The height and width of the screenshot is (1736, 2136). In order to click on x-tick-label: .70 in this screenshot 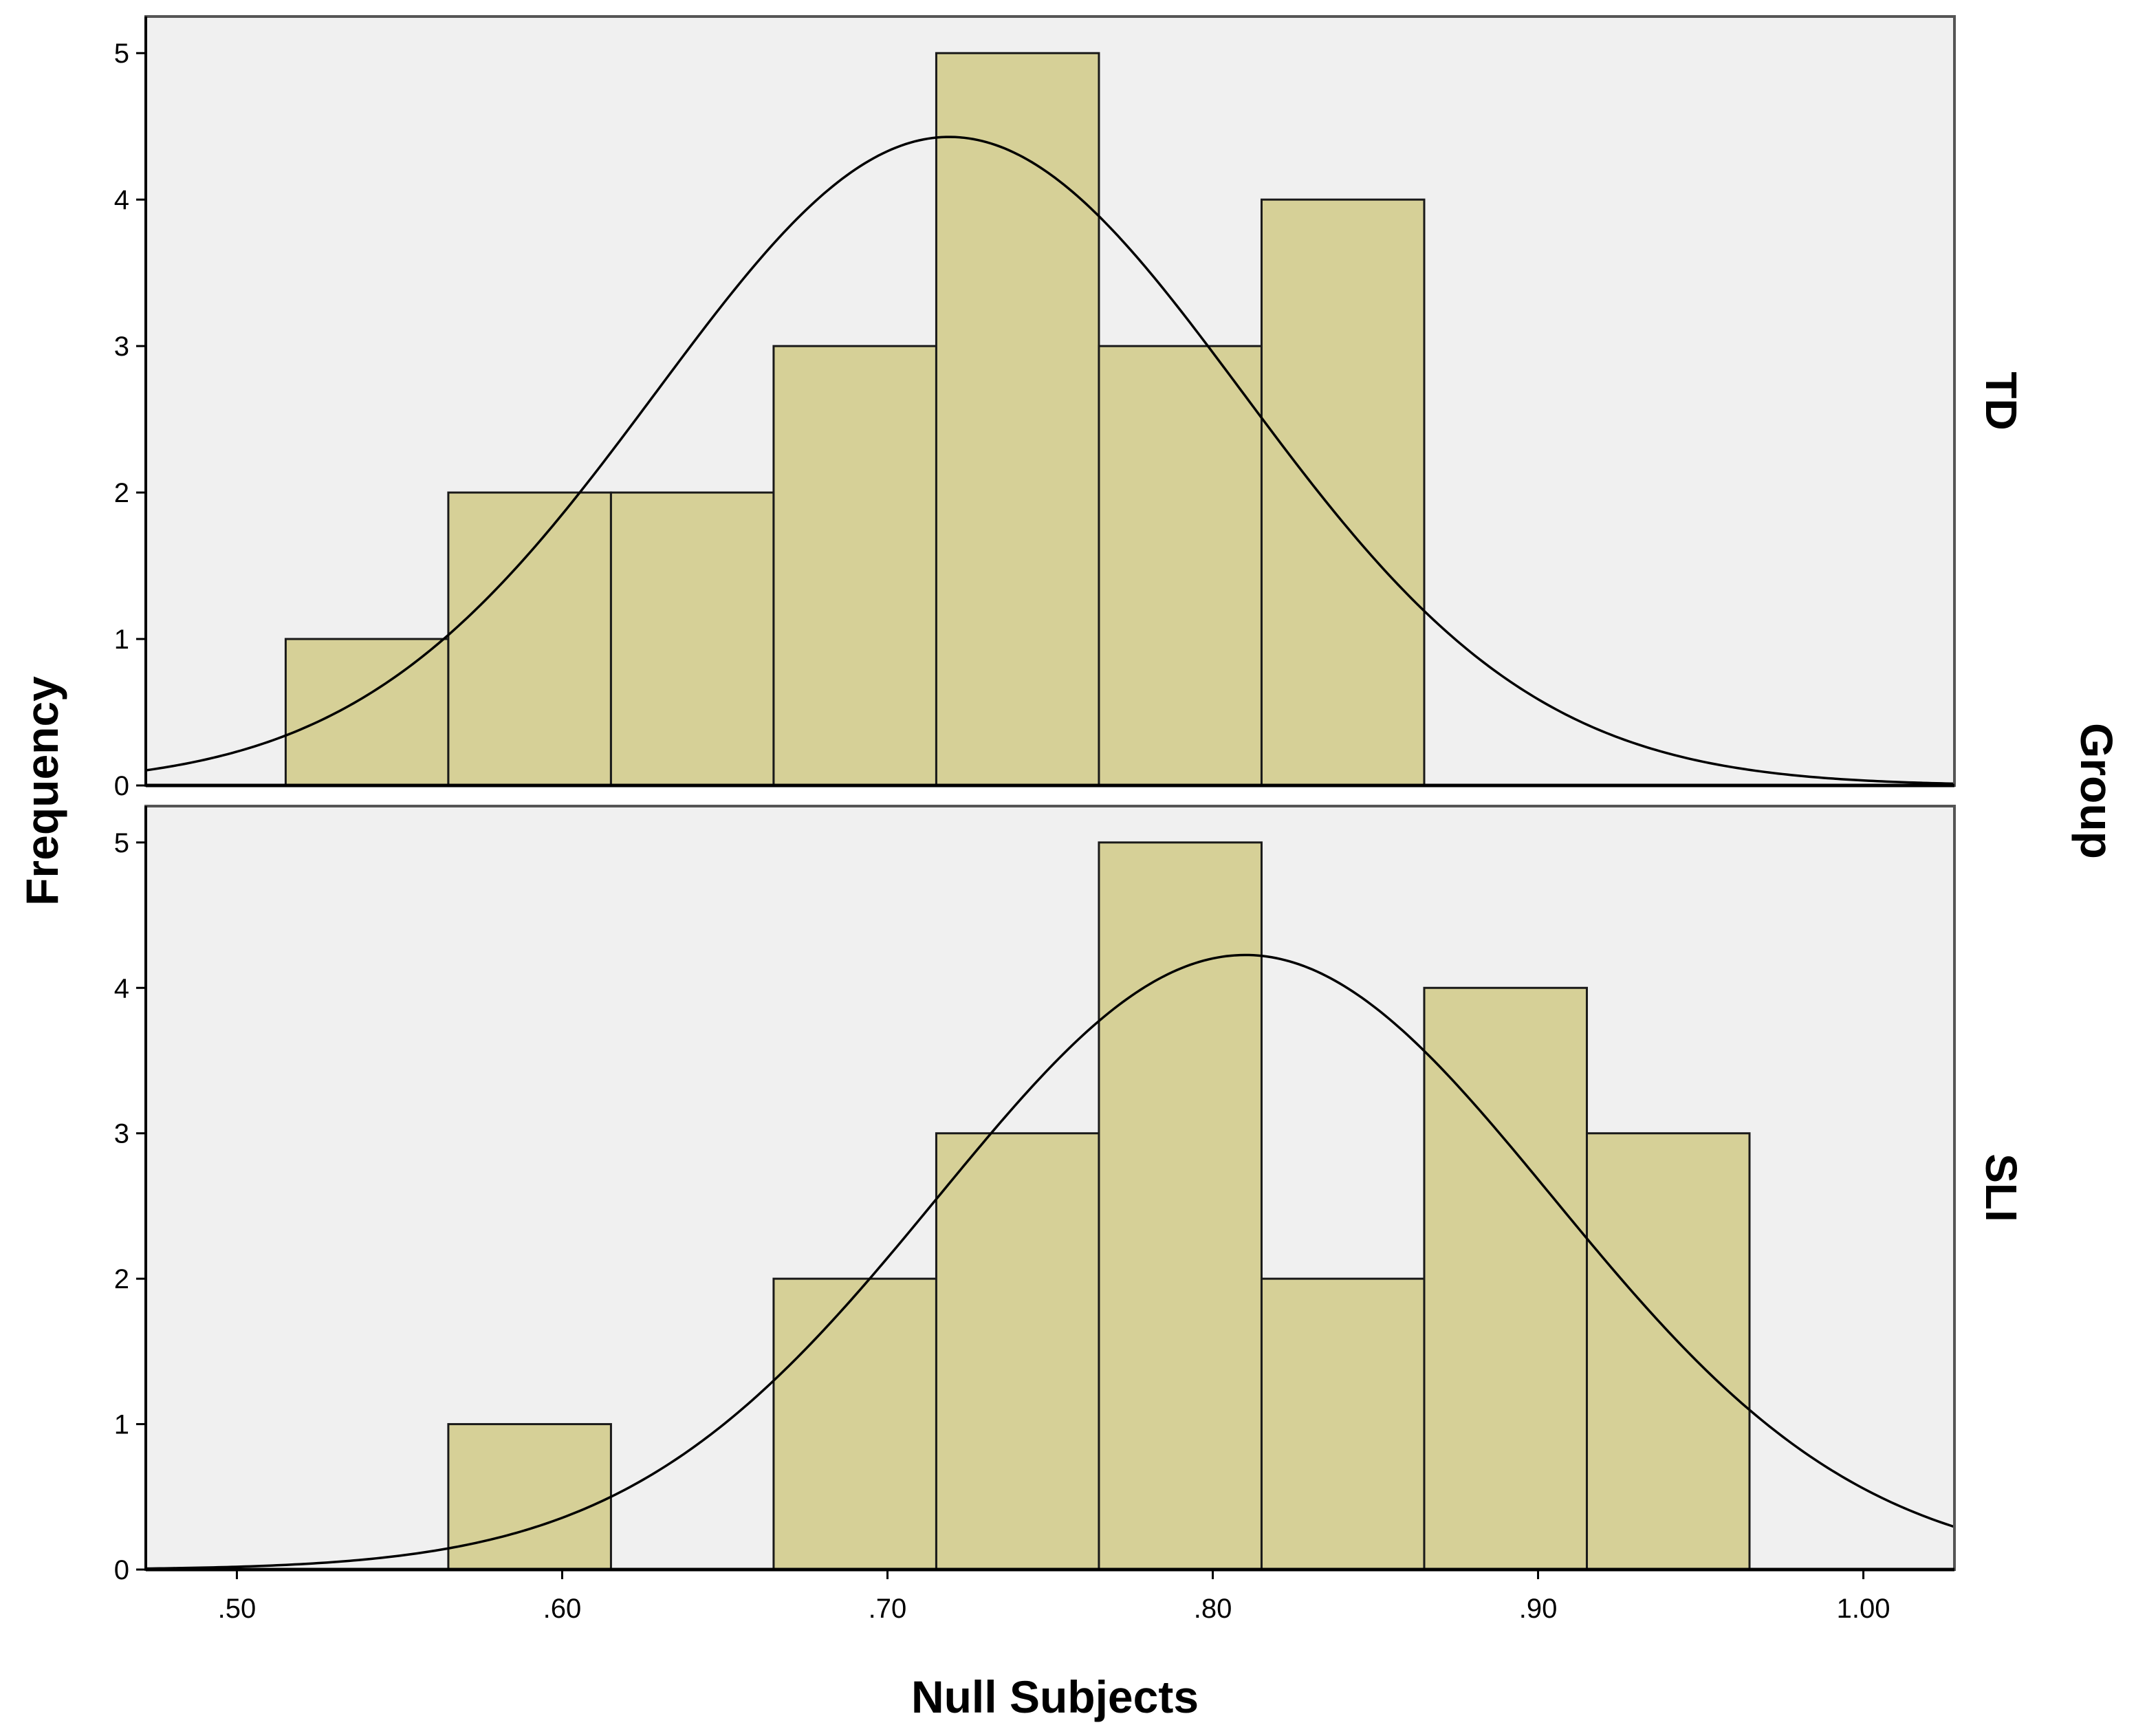, I will do `click(888, 1609)`.